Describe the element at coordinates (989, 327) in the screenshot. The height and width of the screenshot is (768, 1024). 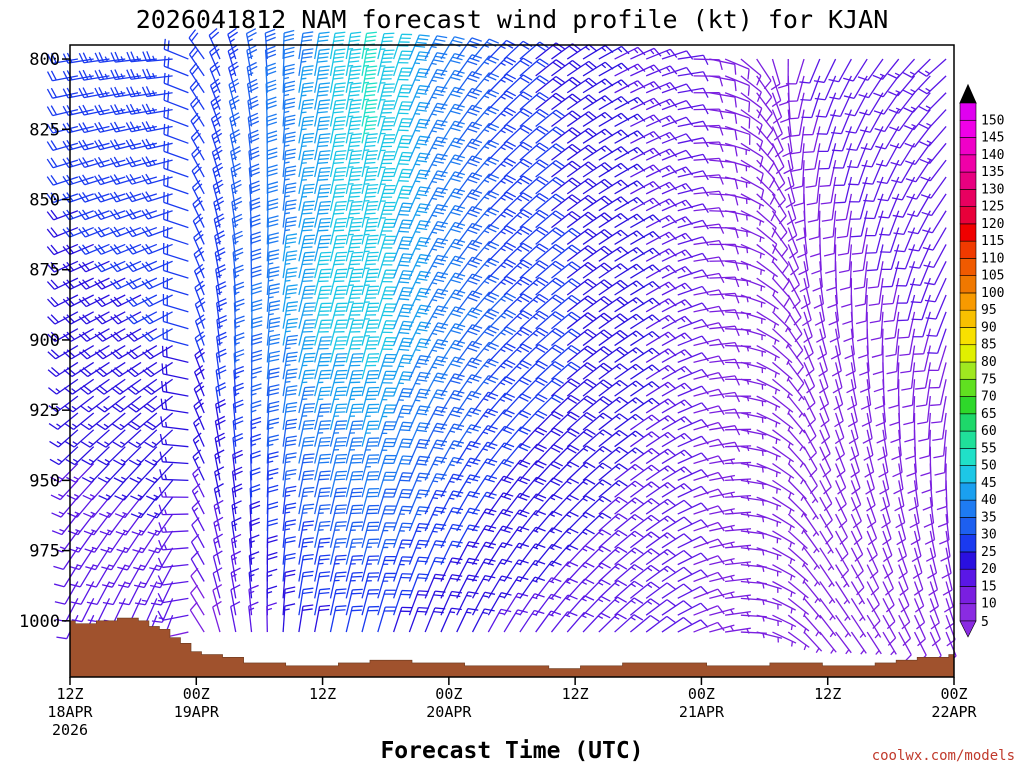
I see `colorbar-label: 90` at that location.